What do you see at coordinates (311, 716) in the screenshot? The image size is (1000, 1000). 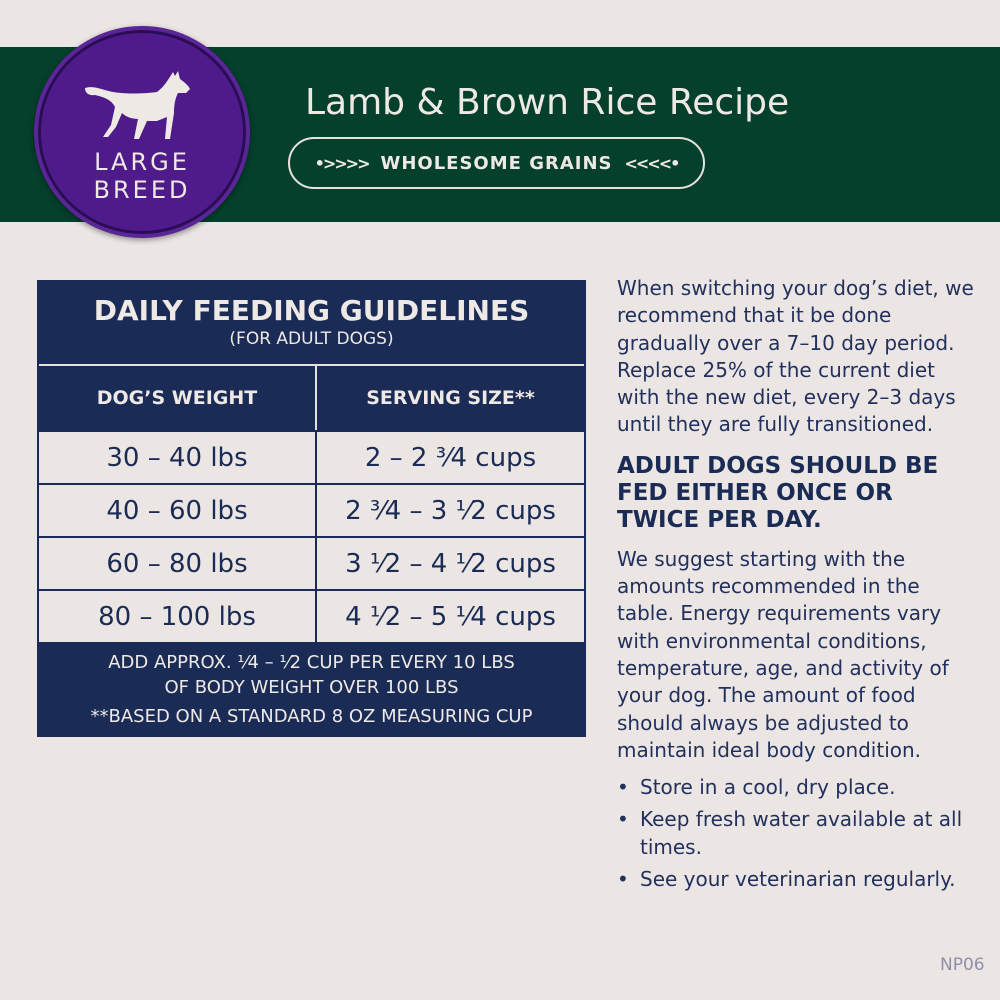 I see `footer-note-3: **BASED ON A STANDARD 8 OZ MEASURING CUP` at bounding box center [311, 716].